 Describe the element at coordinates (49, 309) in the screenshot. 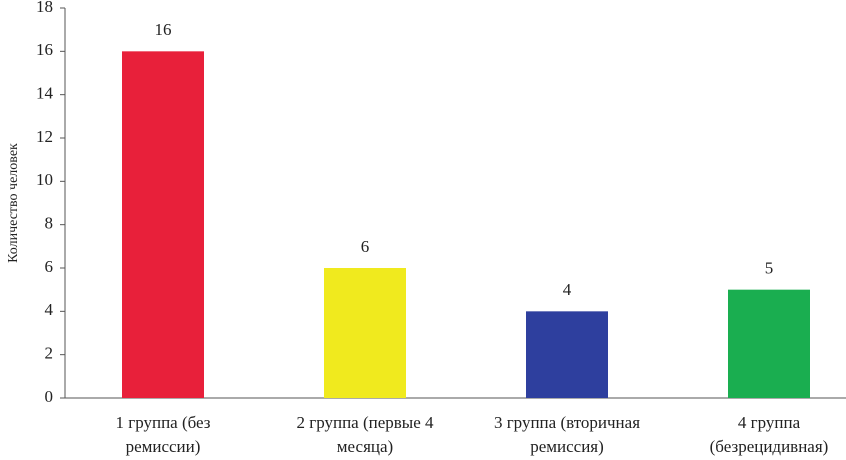

I see `y-tick-label: 4` at that location.